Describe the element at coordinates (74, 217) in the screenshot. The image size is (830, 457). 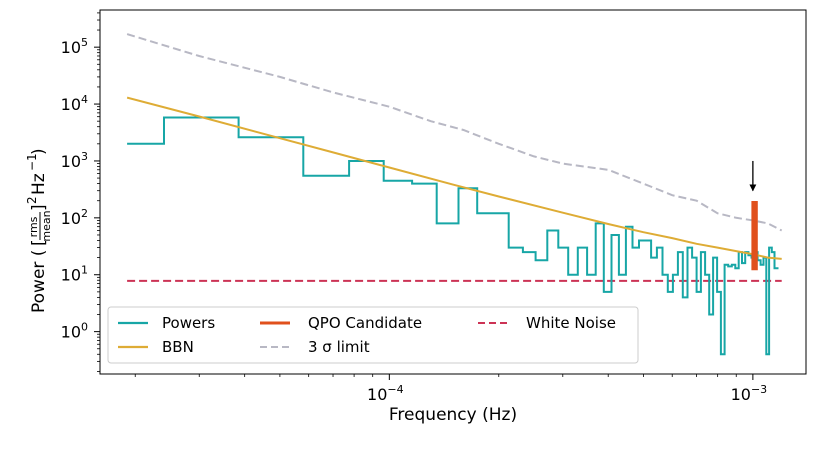
I see `y-tick-label-2: 10²` at that location.